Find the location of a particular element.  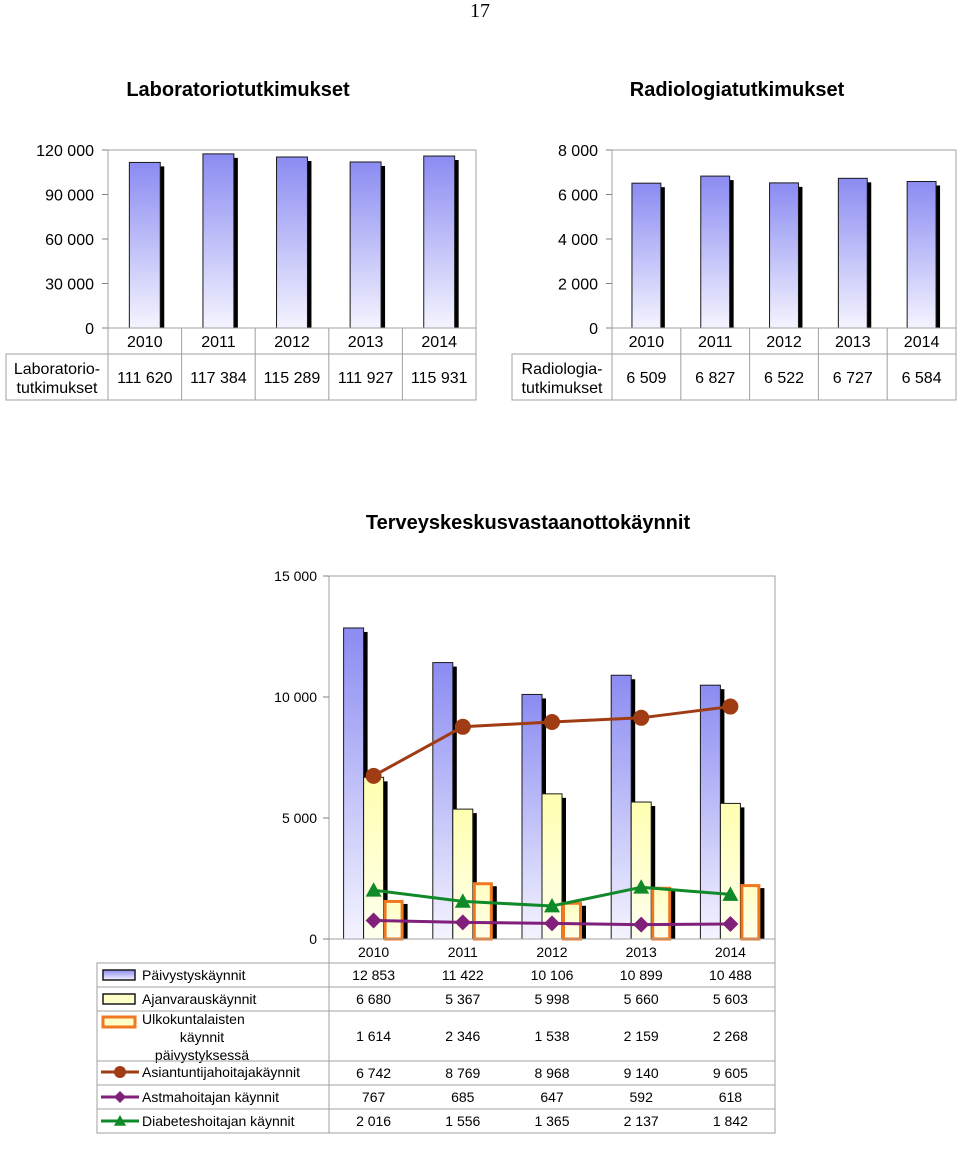

data-value-label: 12 853 is located at coordinates (373, 975).